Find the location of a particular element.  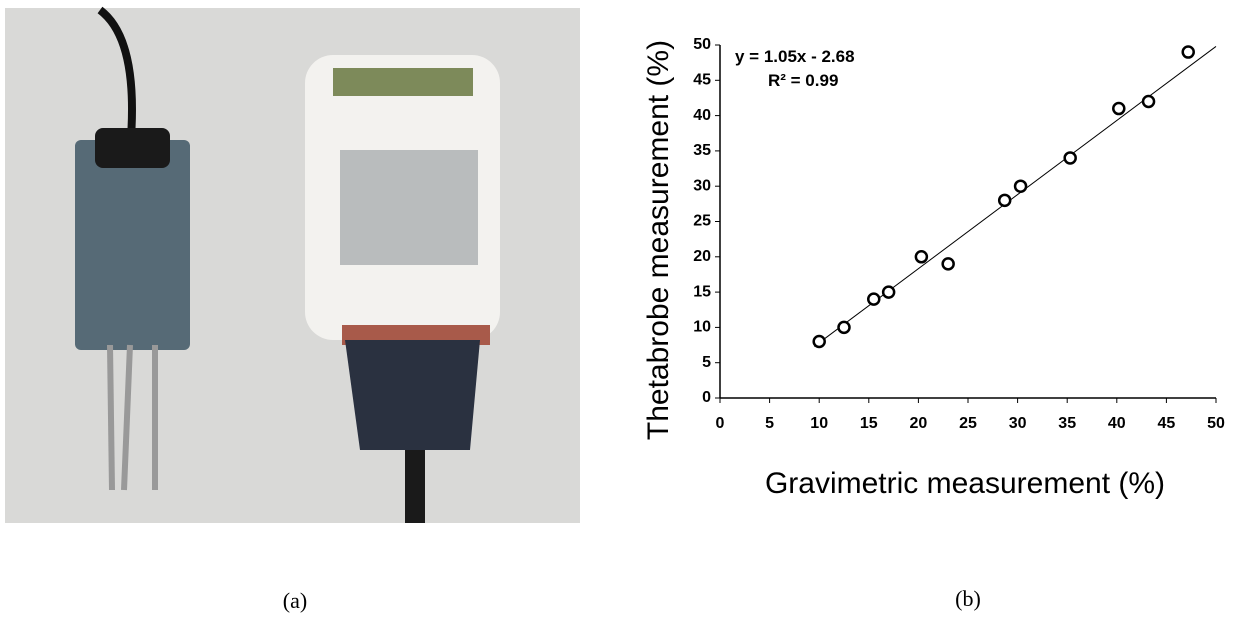

x-tick-label: 30 is located at coordinates (1018, 423).